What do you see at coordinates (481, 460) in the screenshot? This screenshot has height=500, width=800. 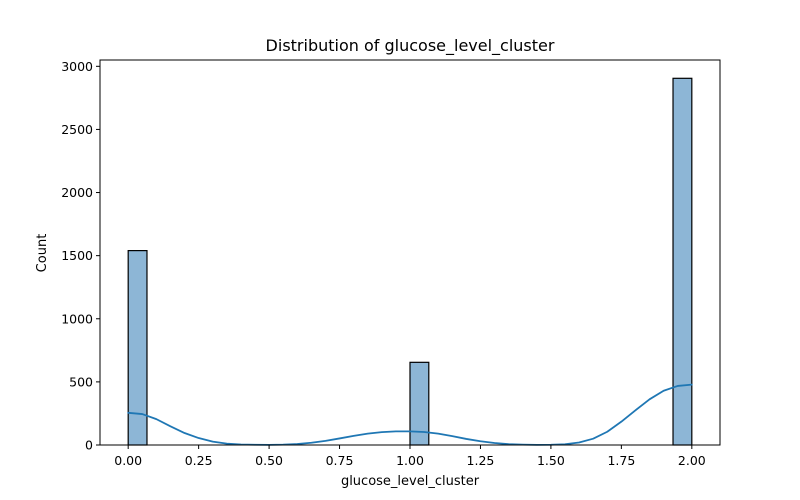 I see `x-tick-label: 1.25` at bounding box center [481, 460].